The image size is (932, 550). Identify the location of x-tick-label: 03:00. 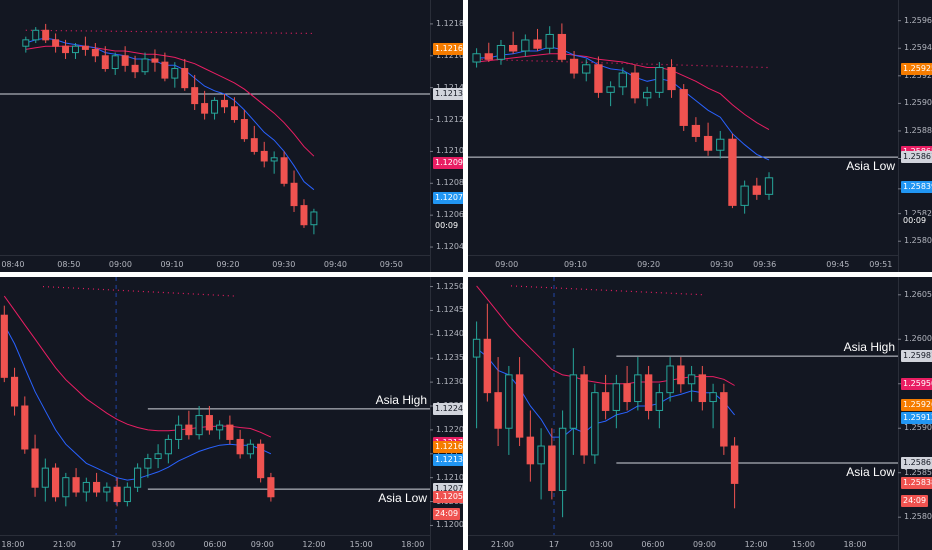
(601, 544).